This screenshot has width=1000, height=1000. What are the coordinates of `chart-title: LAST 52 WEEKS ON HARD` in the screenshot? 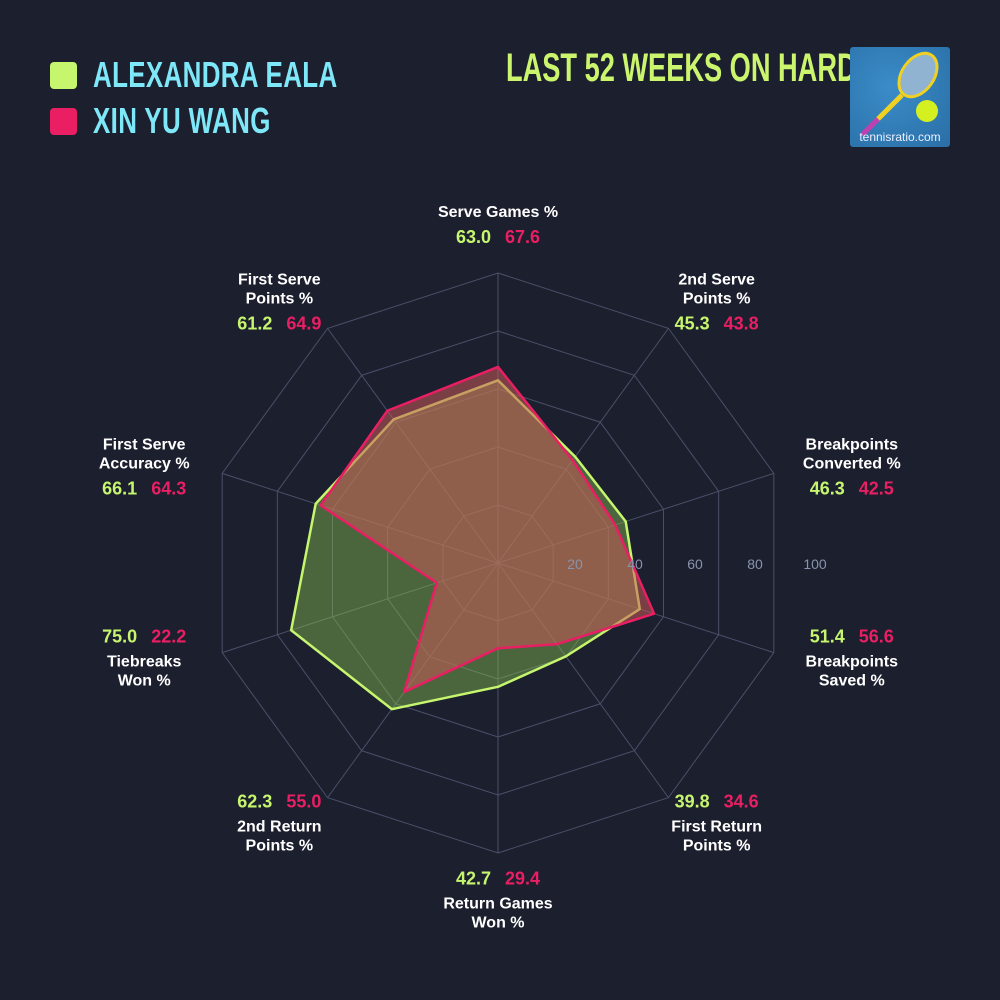 It's located at (681, 68).